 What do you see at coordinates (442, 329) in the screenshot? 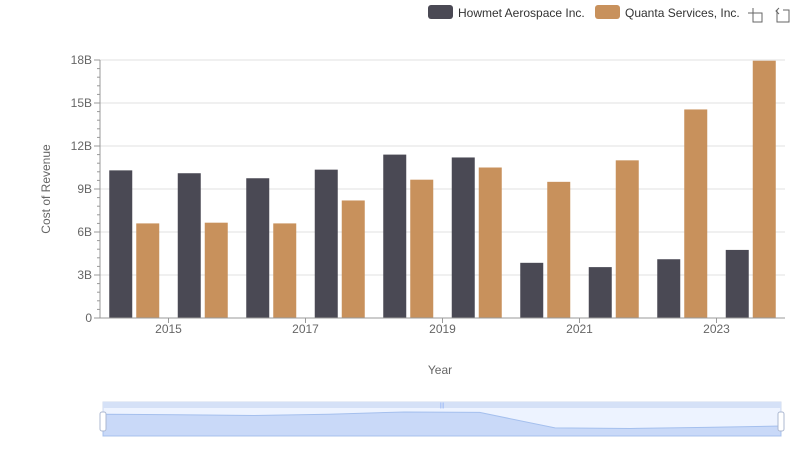
I see `x-tick-label: 2019` at bounding box center [442, 329].